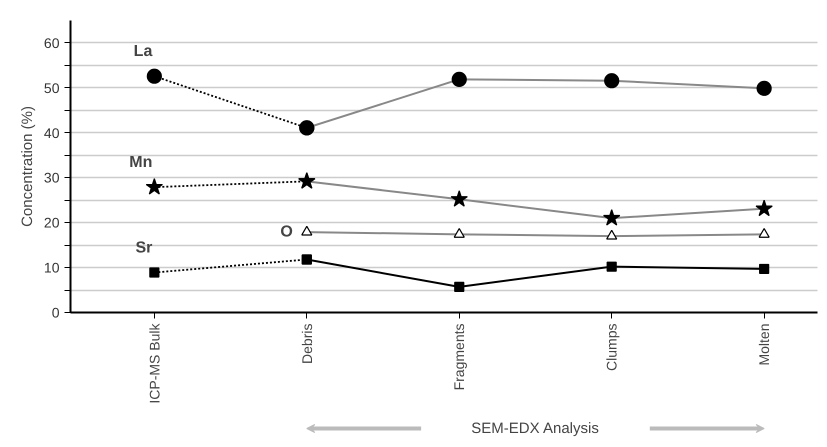 The image size is (827, 447). What do you see at coordinates (154, 363) in the screenshot?
I see `x-tick-label: ICP-MS Bulk` at bounding box center [154, 363].